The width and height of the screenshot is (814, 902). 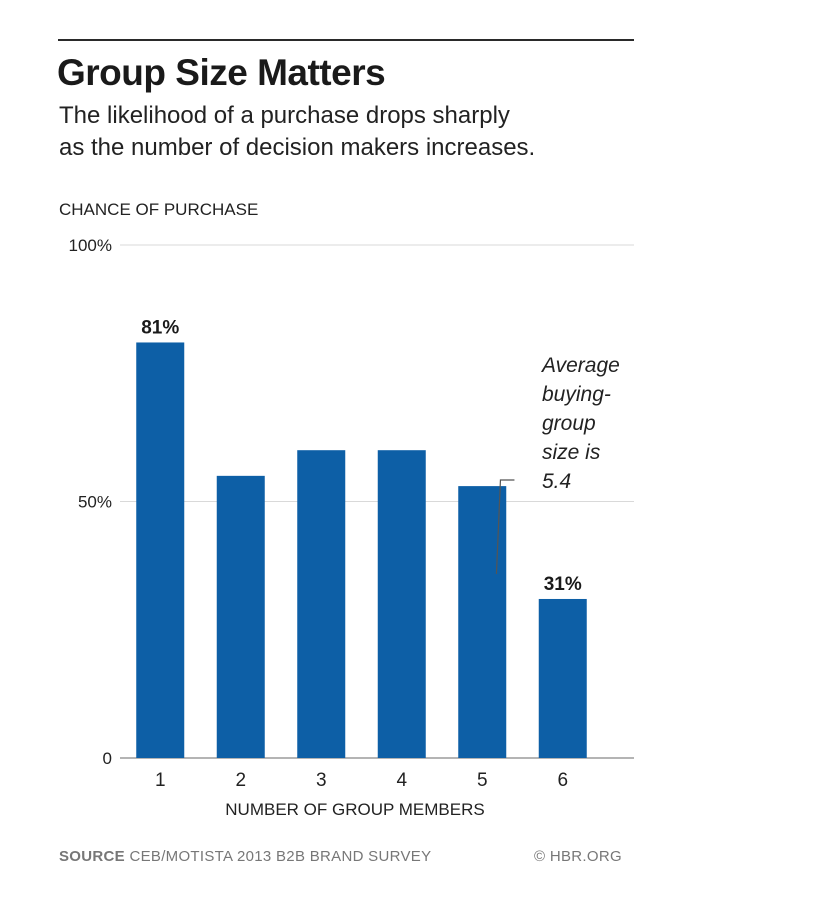 What do you see at coordinates (569, 423) in the screenshot?
I see `annotation-line: group` at bounding box center [569, 423].